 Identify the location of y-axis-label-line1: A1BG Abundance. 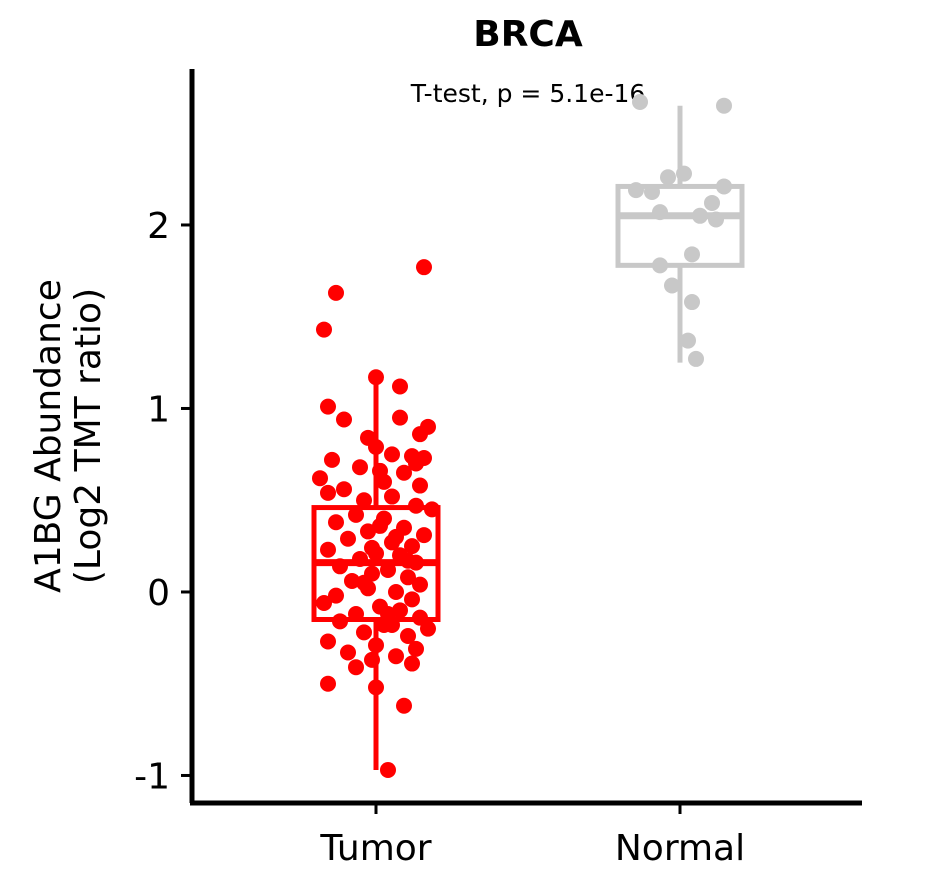
(48, 436).